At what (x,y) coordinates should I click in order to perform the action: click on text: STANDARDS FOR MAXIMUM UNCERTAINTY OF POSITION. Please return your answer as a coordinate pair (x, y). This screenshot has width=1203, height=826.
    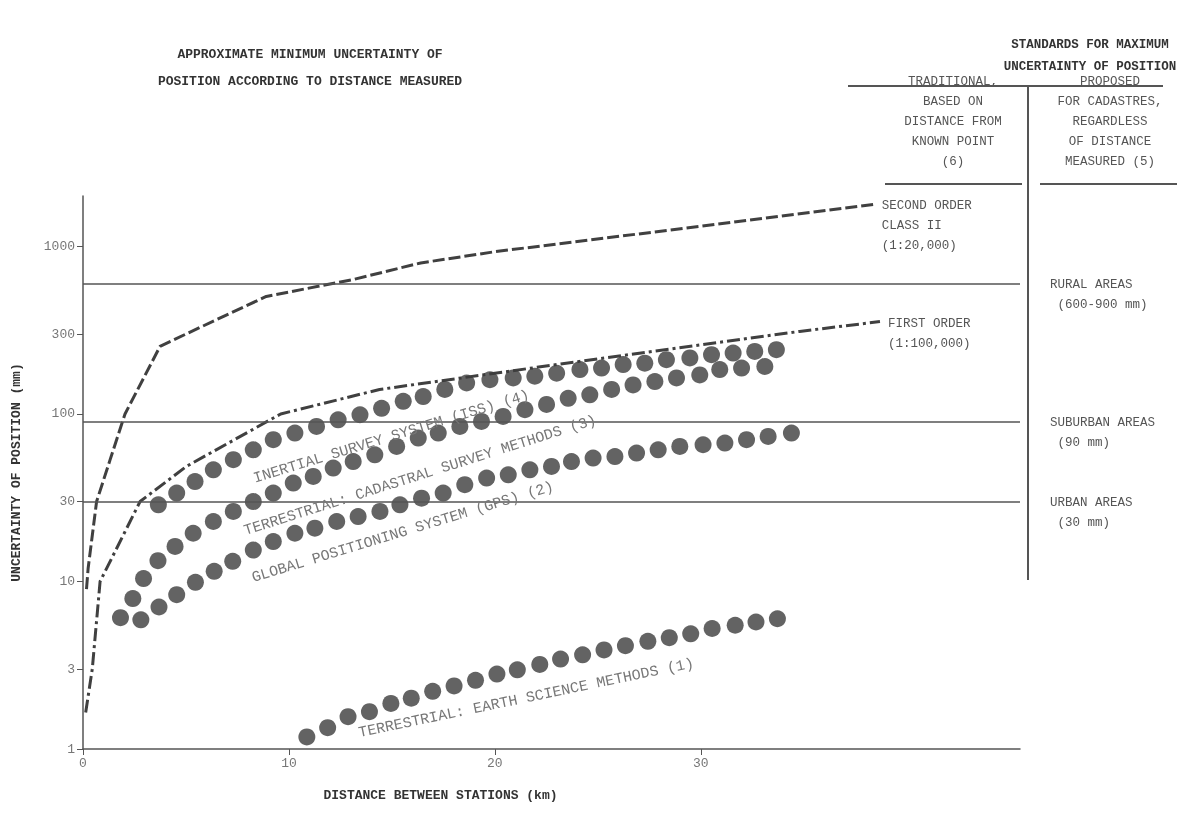
    Looking at the image, I should click on (1090, 56).